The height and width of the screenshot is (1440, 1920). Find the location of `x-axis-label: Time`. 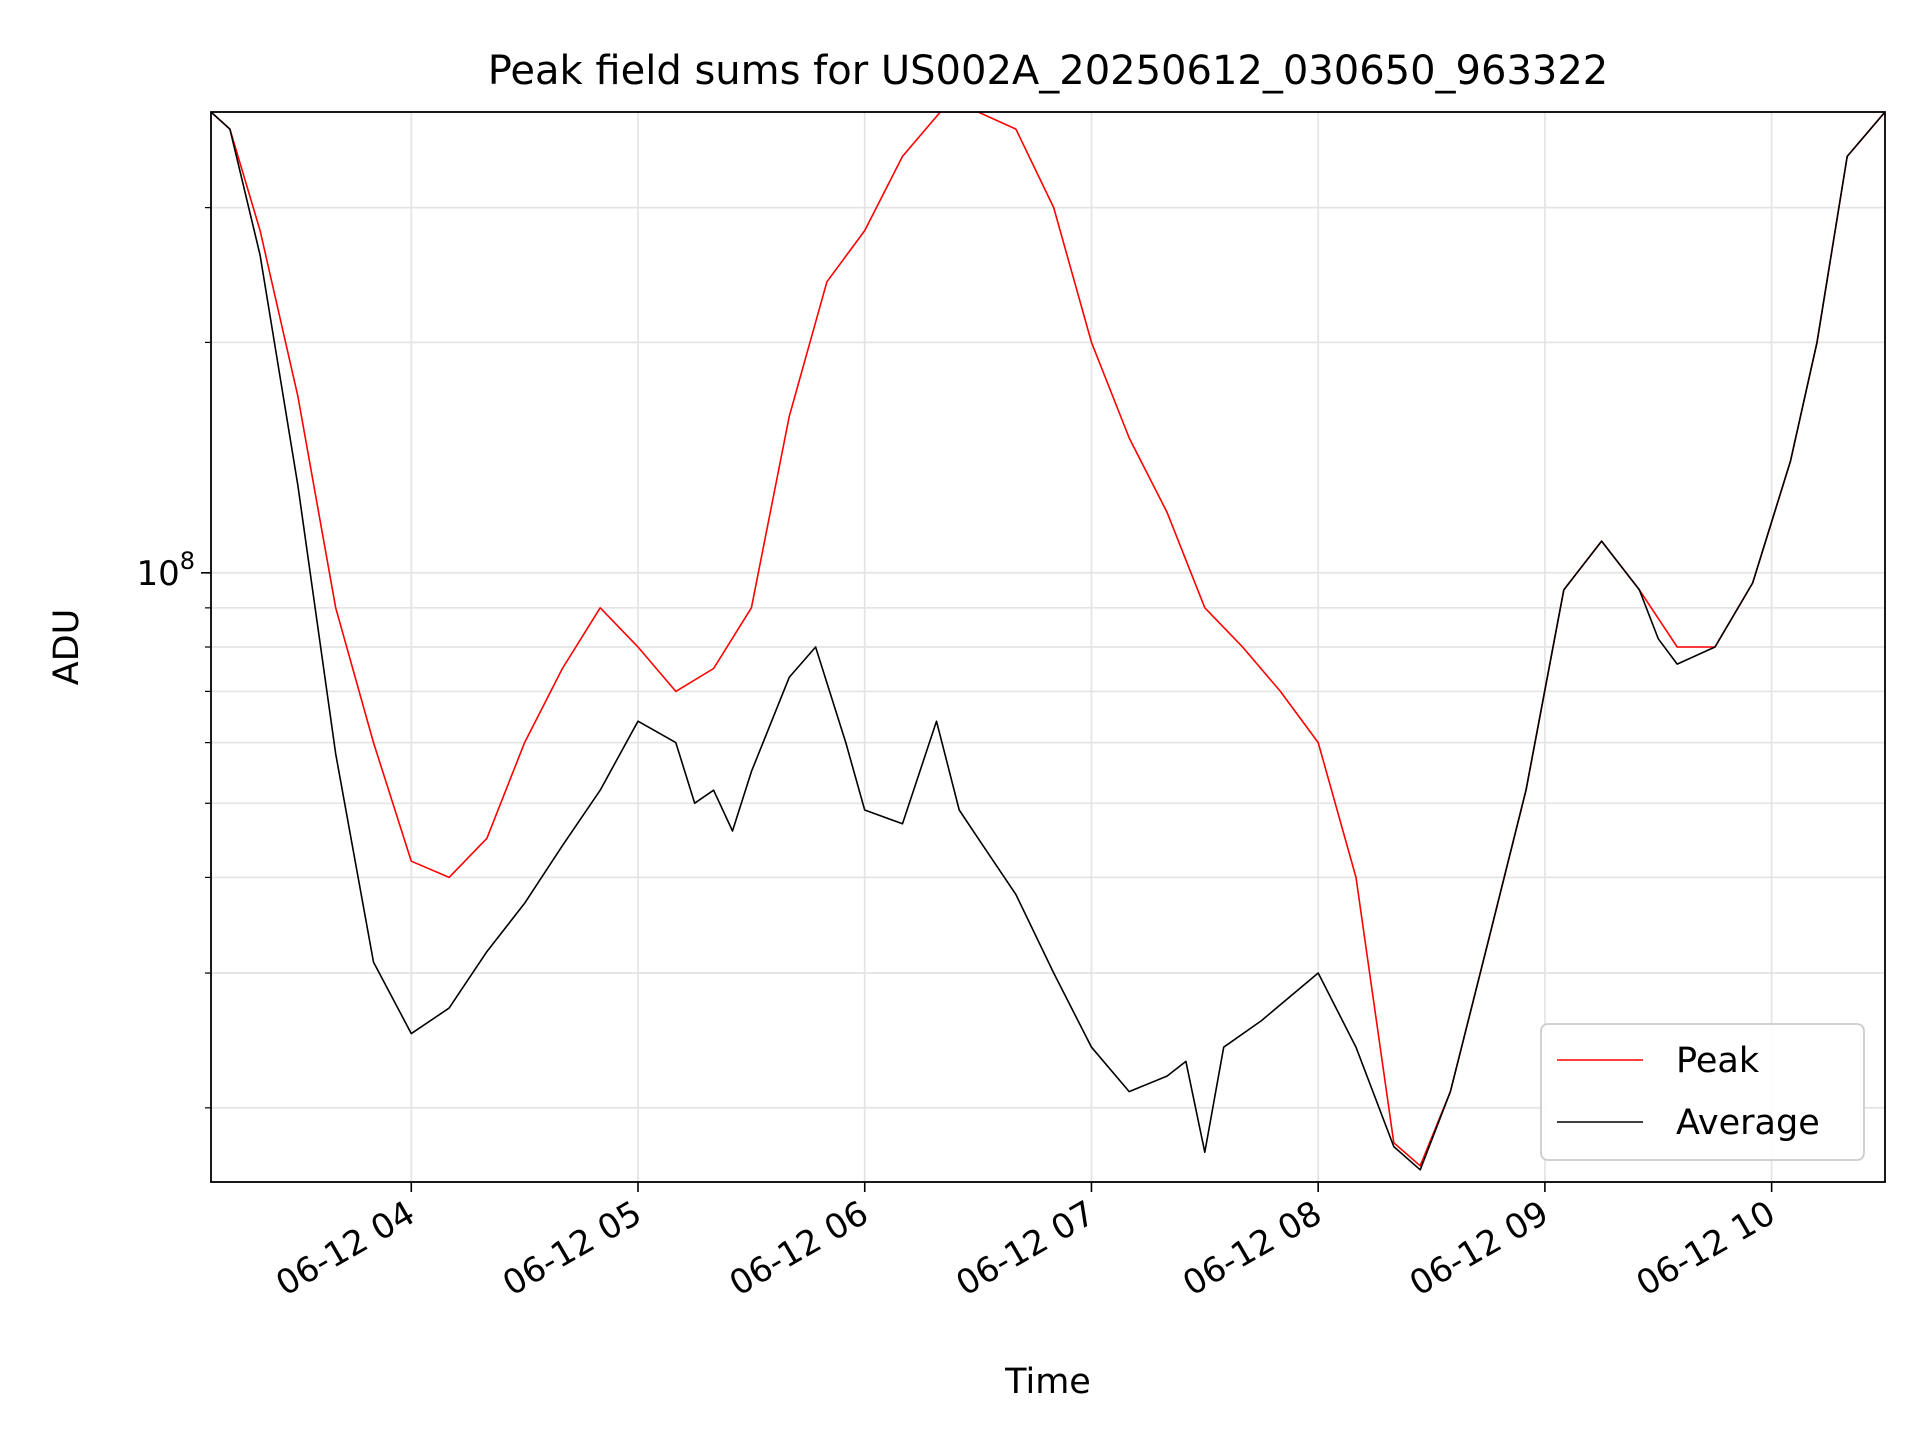

x-axis-label: Time is located at coordinates (1047, 1382).